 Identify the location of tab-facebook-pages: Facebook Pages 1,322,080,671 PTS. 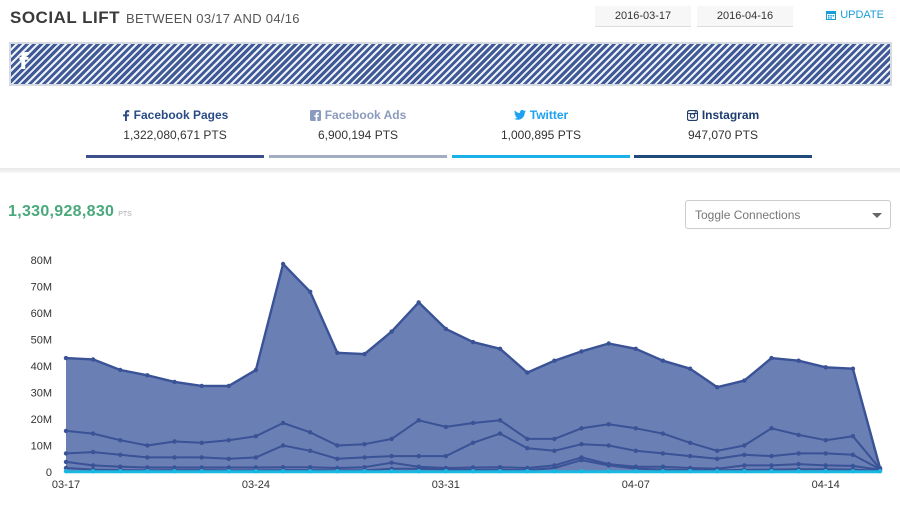
(175, 133).